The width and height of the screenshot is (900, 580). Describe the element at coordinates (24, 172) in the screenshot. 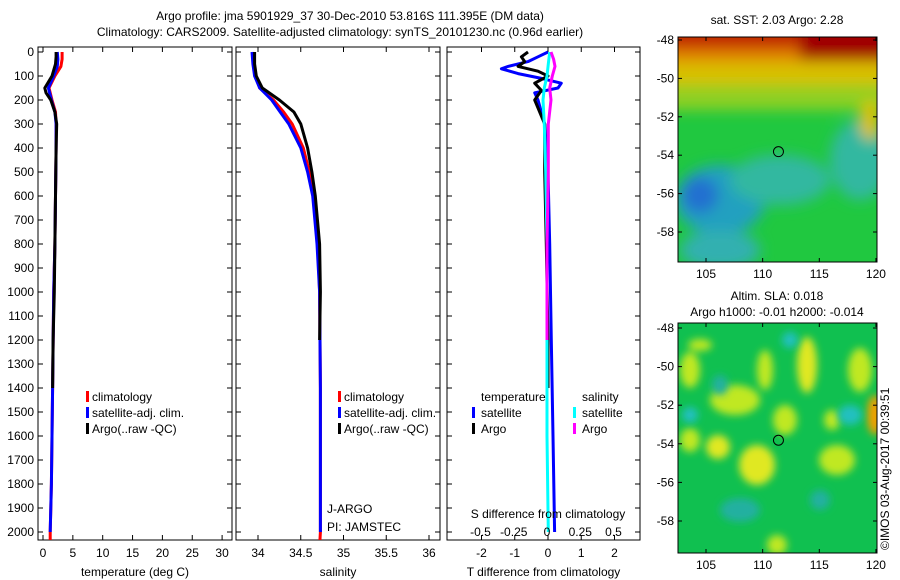

I see `y-tick-label: 500` at that location.